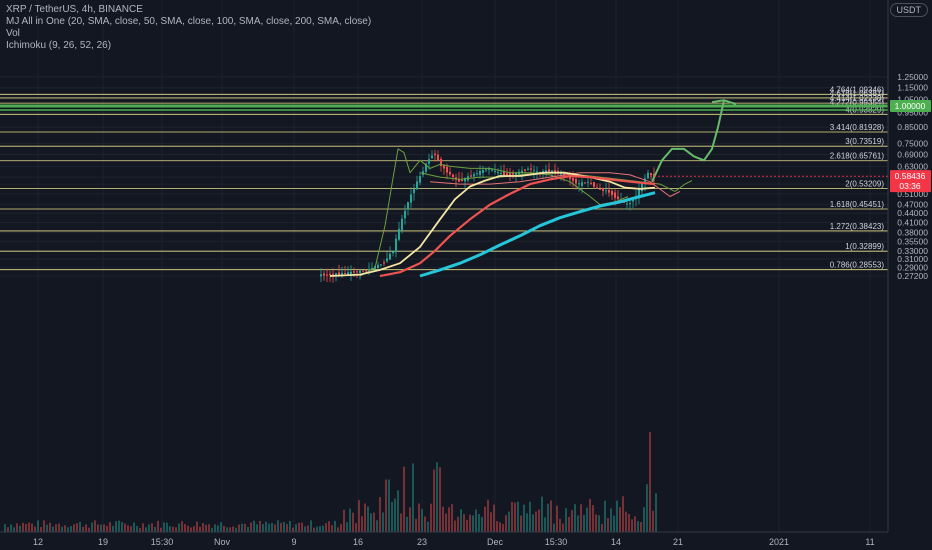 This screenshot has width=932, height=550. What do you see at coordinates (494, 212) in the screenshot?
I see `ichimoku-lagging-span` at bounding box center [494, 212].